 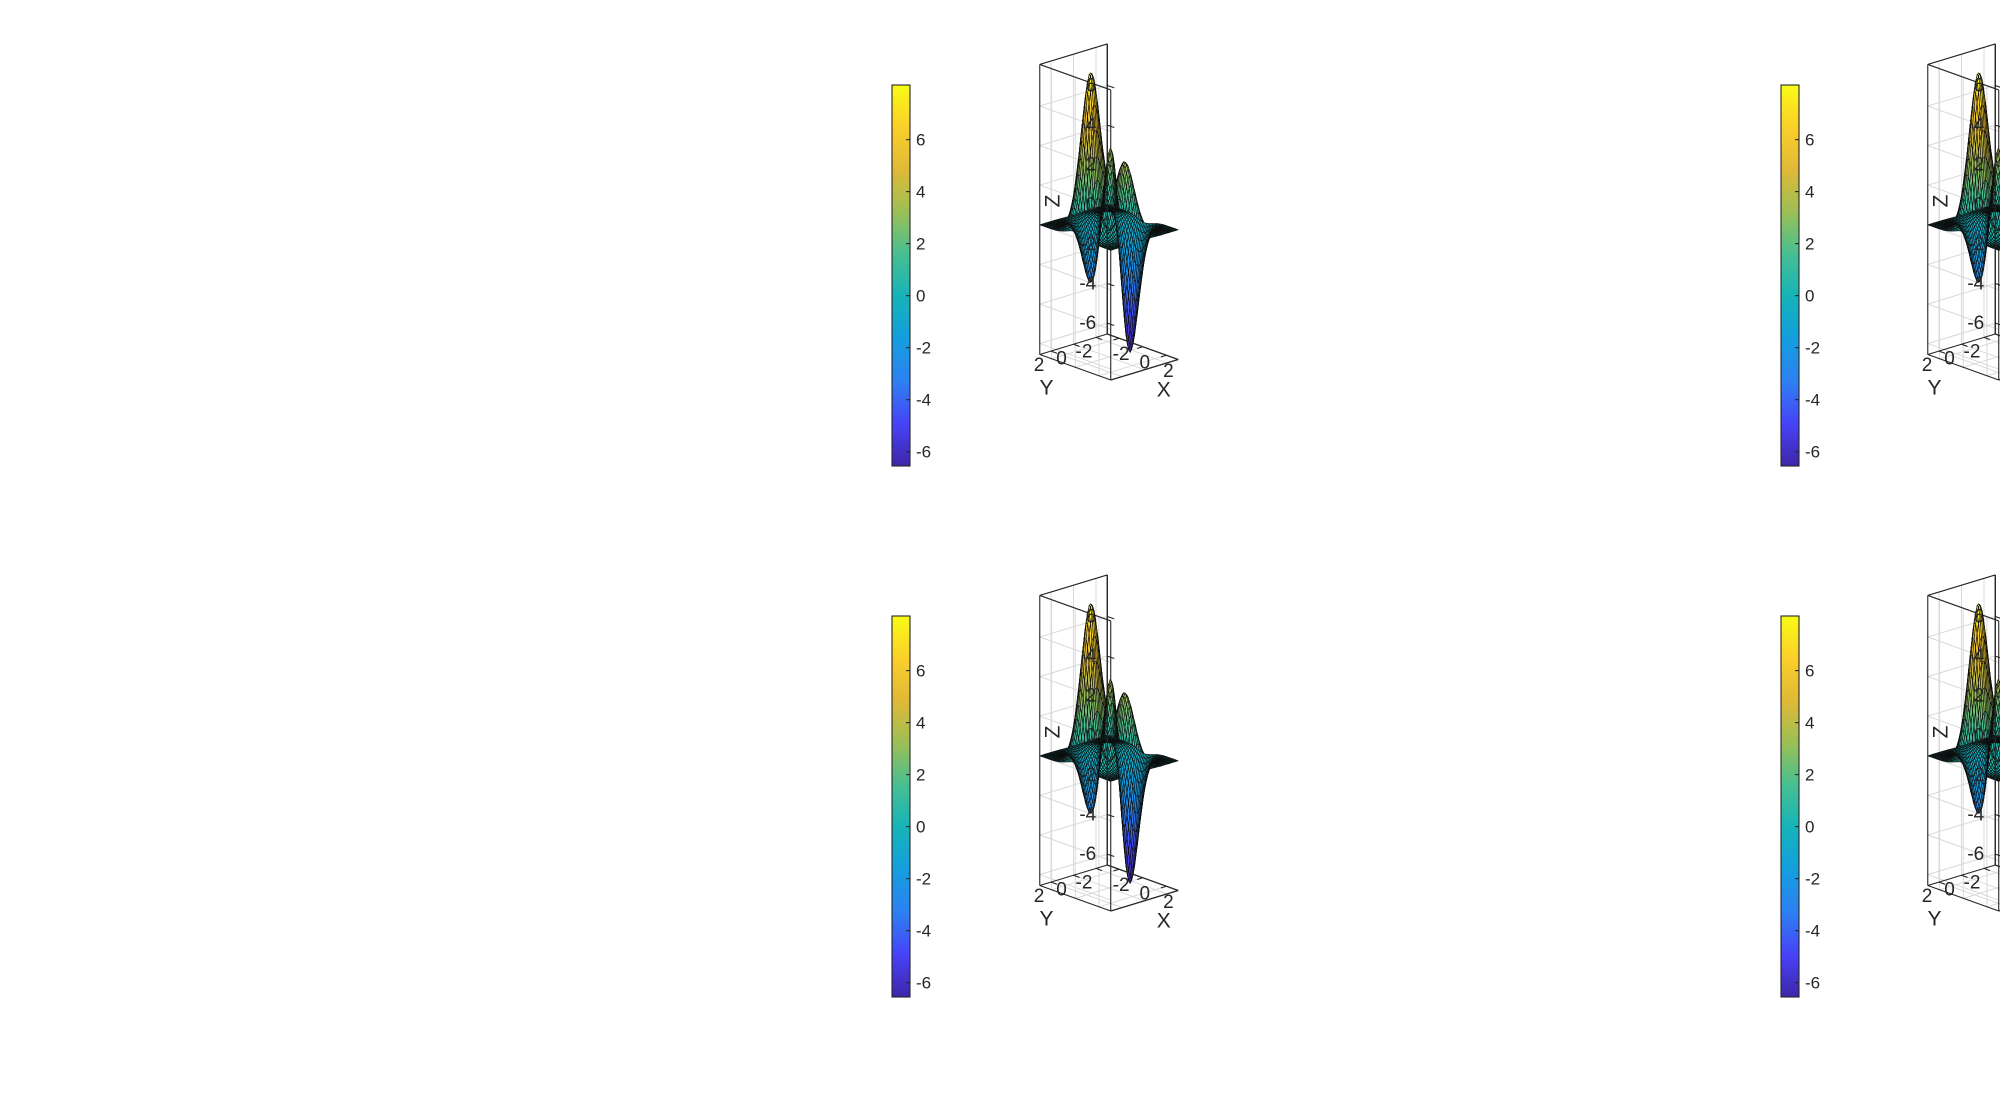 I want to click on x-tick-label: -2, so click(x=1121, y=354).